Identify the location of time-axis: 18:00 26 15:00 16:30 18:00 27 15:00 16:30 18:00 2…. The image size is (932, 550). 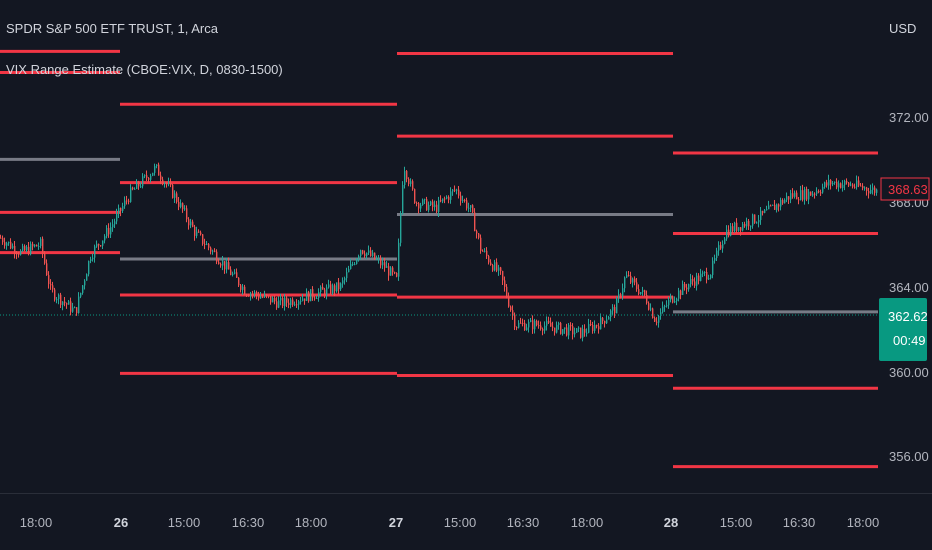
(466, 512).